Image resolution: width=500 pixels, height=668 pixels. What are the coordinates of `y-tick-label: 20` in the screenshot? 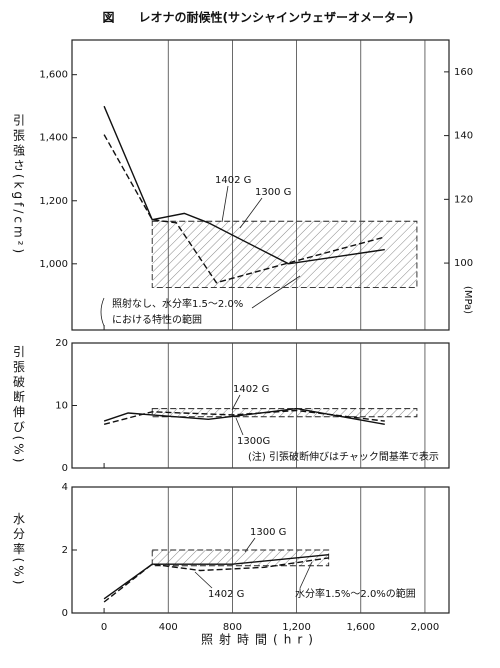 It's located at (61, 343).